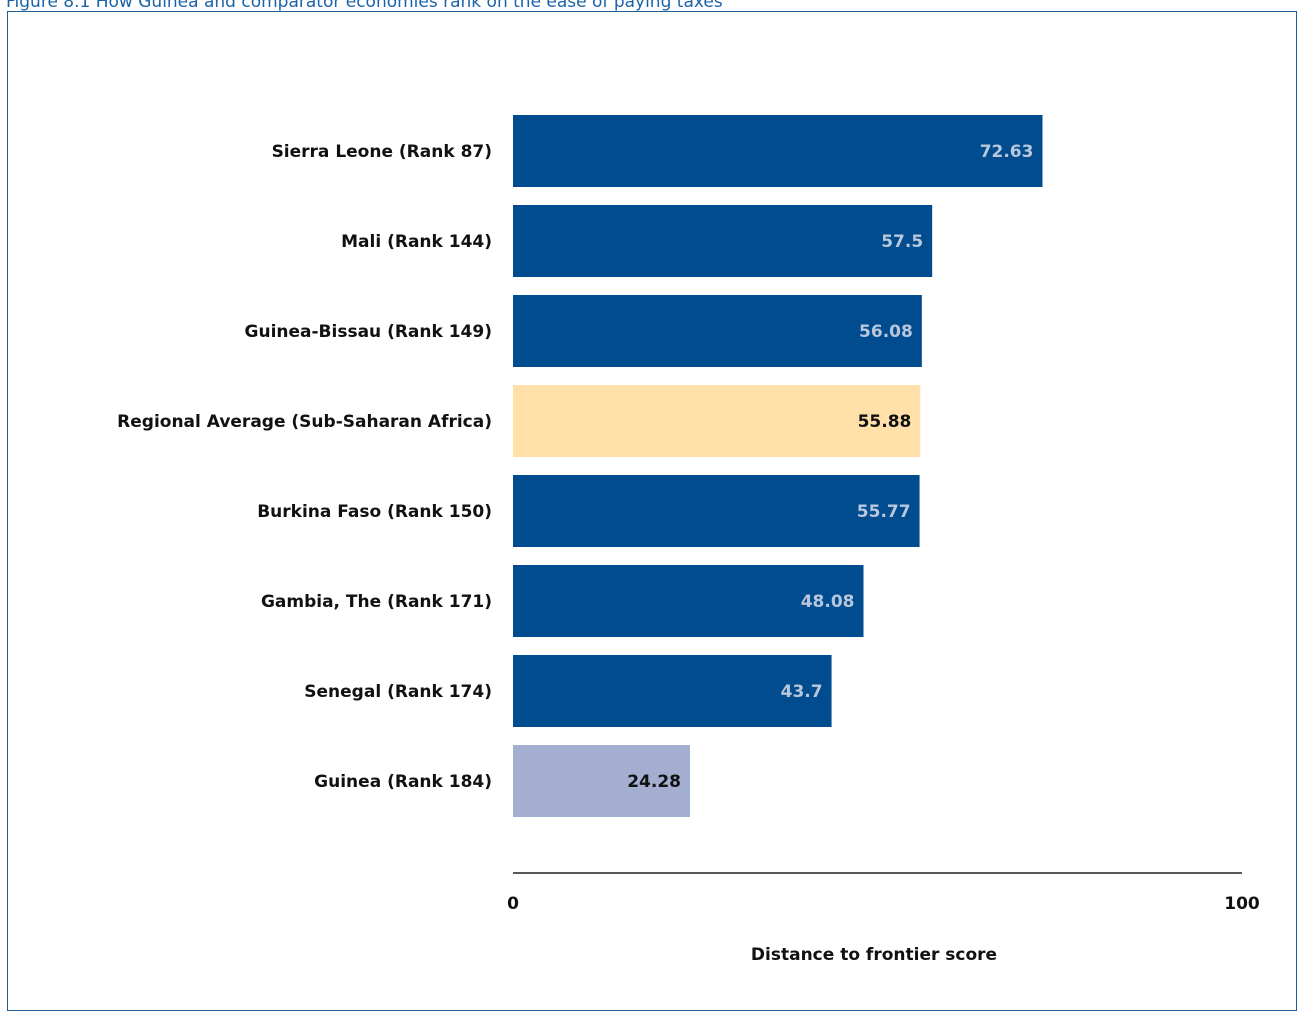  I want to click on category-label-guinea-bissau-rank-149: Guinea-Bissau (Rank 149), so click(368, 332).